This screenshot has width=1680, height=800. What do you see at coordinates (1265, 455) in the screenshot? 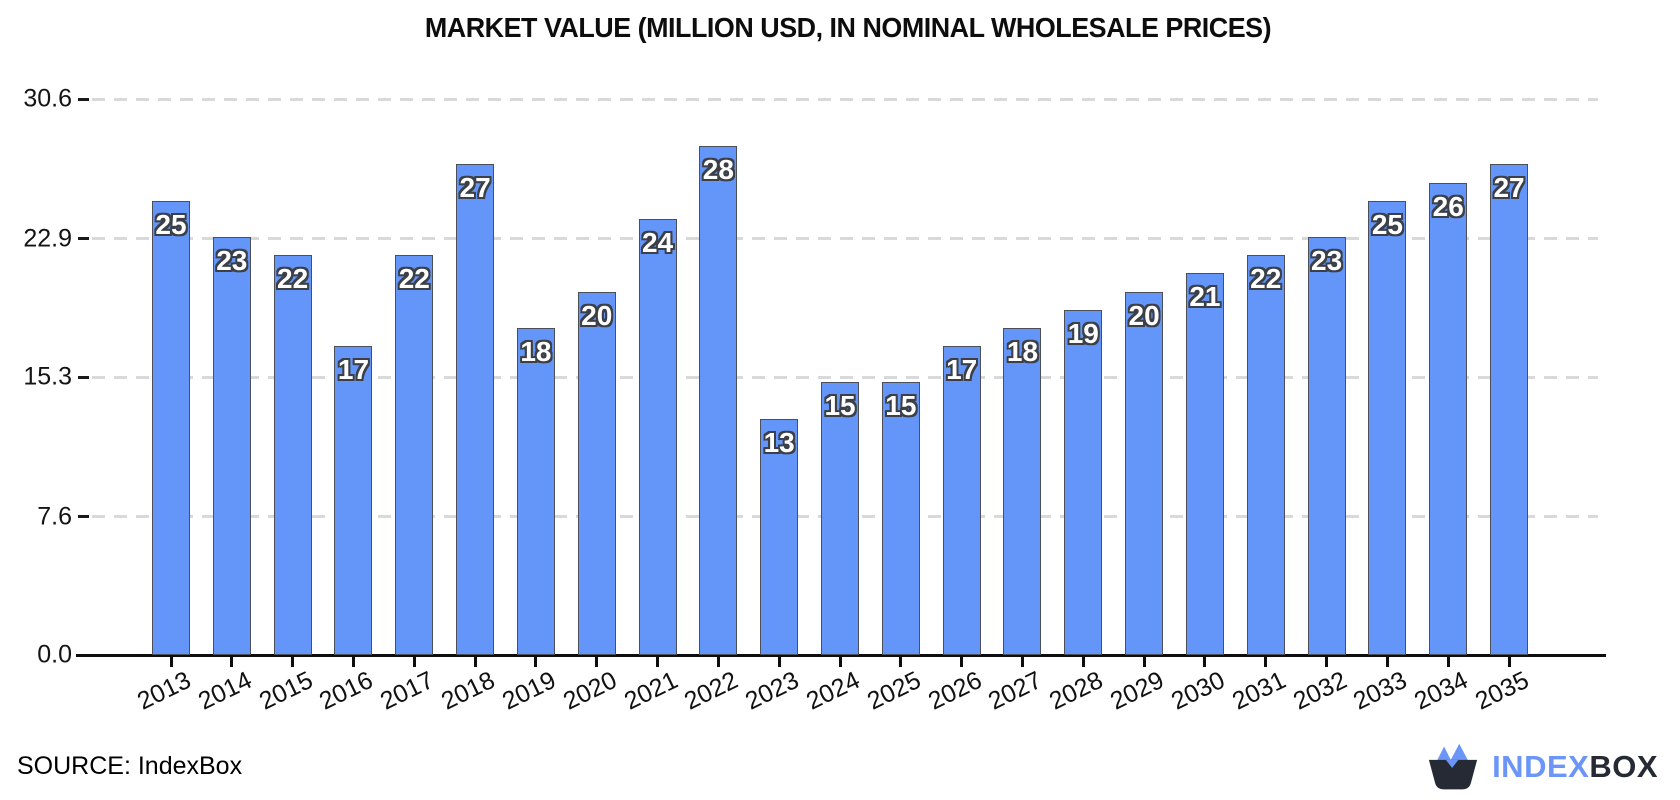
I see `bar-2031: 22` at bounding box center [1265, 455].